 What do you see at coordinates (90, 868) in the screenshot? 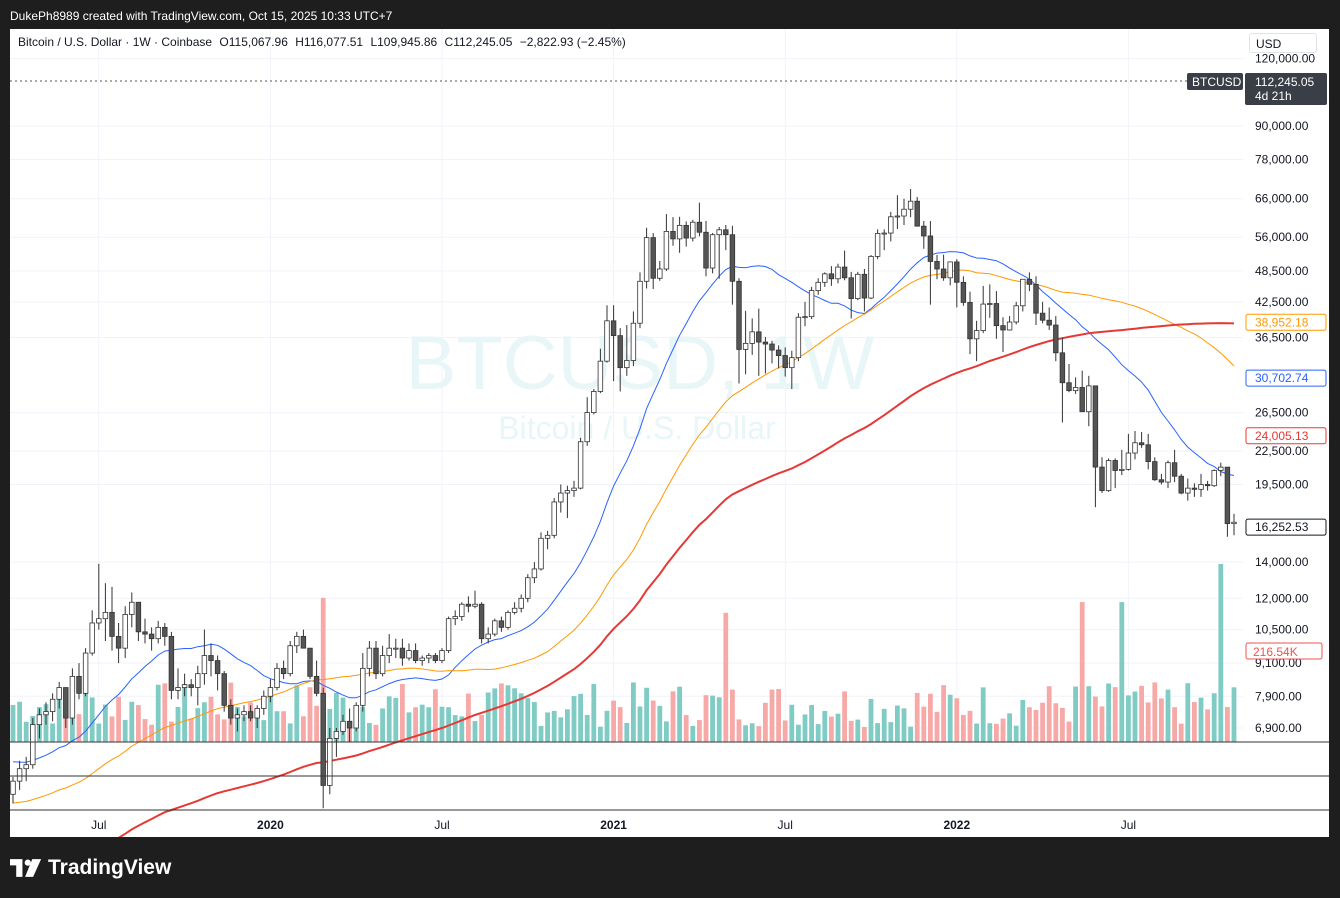
I see `tradingview-logo: TradingView` at bounding box center [90, 868].